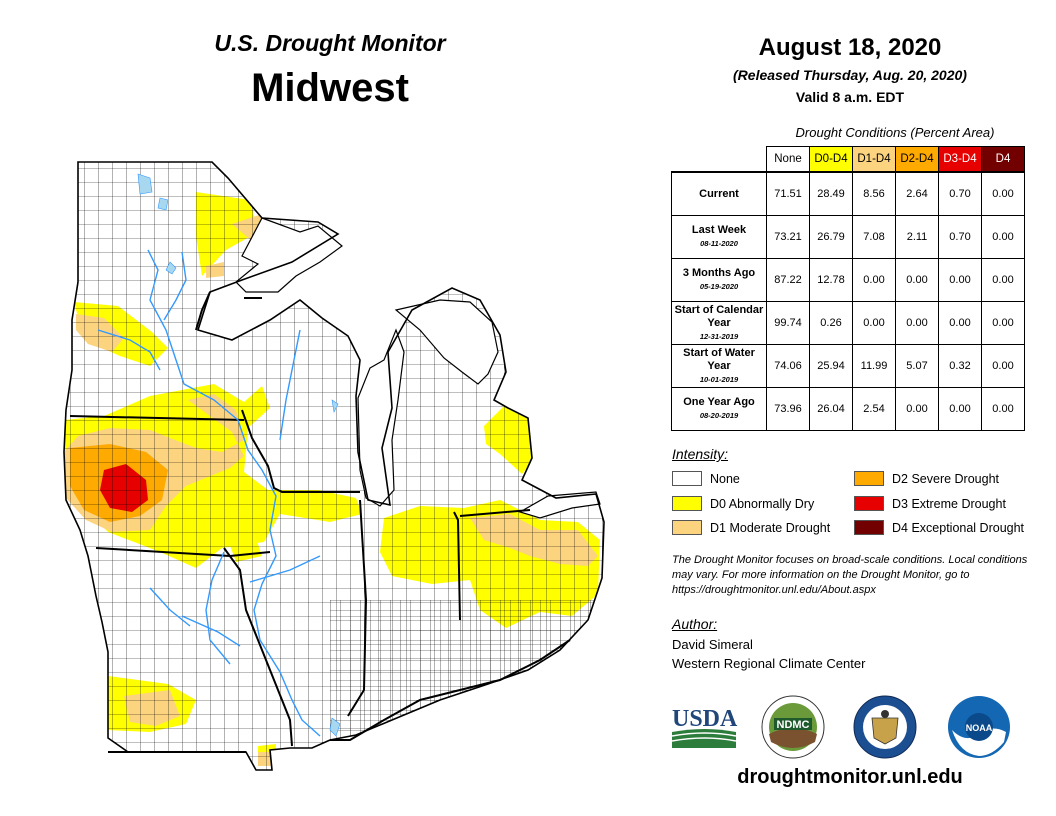  What do you see at coordinates (788, 193) in the screenshot?
I see `table-cell: 71.51` at bounding box center [788, 193].